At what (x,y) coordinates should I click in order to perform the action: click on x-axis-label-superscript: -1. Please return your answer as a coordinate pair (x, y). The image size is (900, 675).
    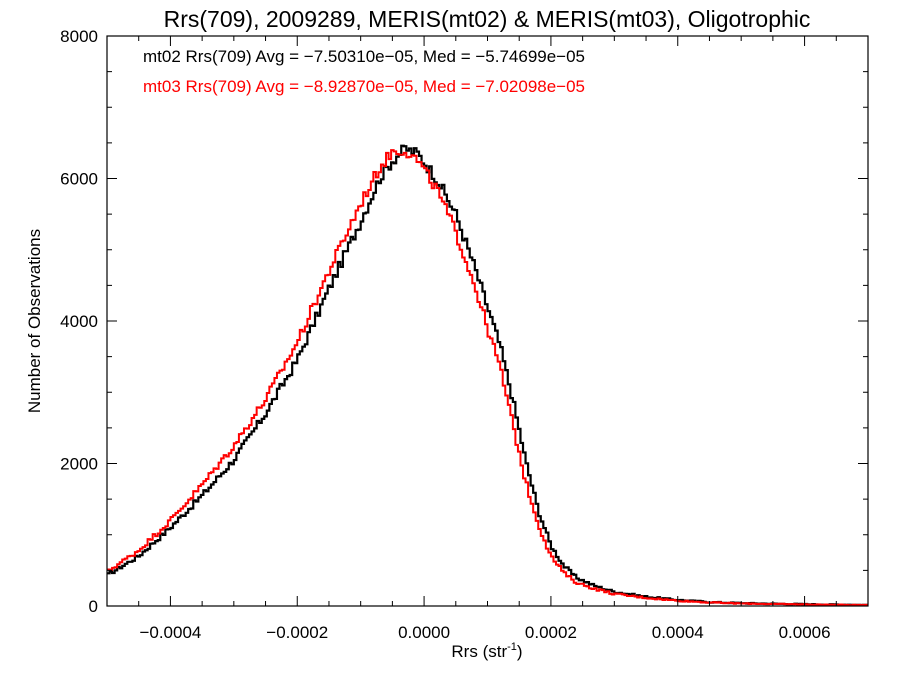
    Looking at the image, I should click on (512, 647).